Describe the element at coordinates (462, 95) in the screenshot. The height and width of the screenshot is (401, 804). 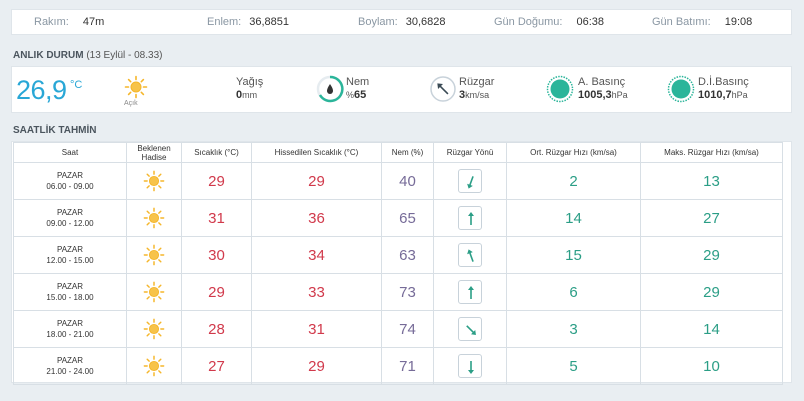
I see `wind-value: 3` at that location.